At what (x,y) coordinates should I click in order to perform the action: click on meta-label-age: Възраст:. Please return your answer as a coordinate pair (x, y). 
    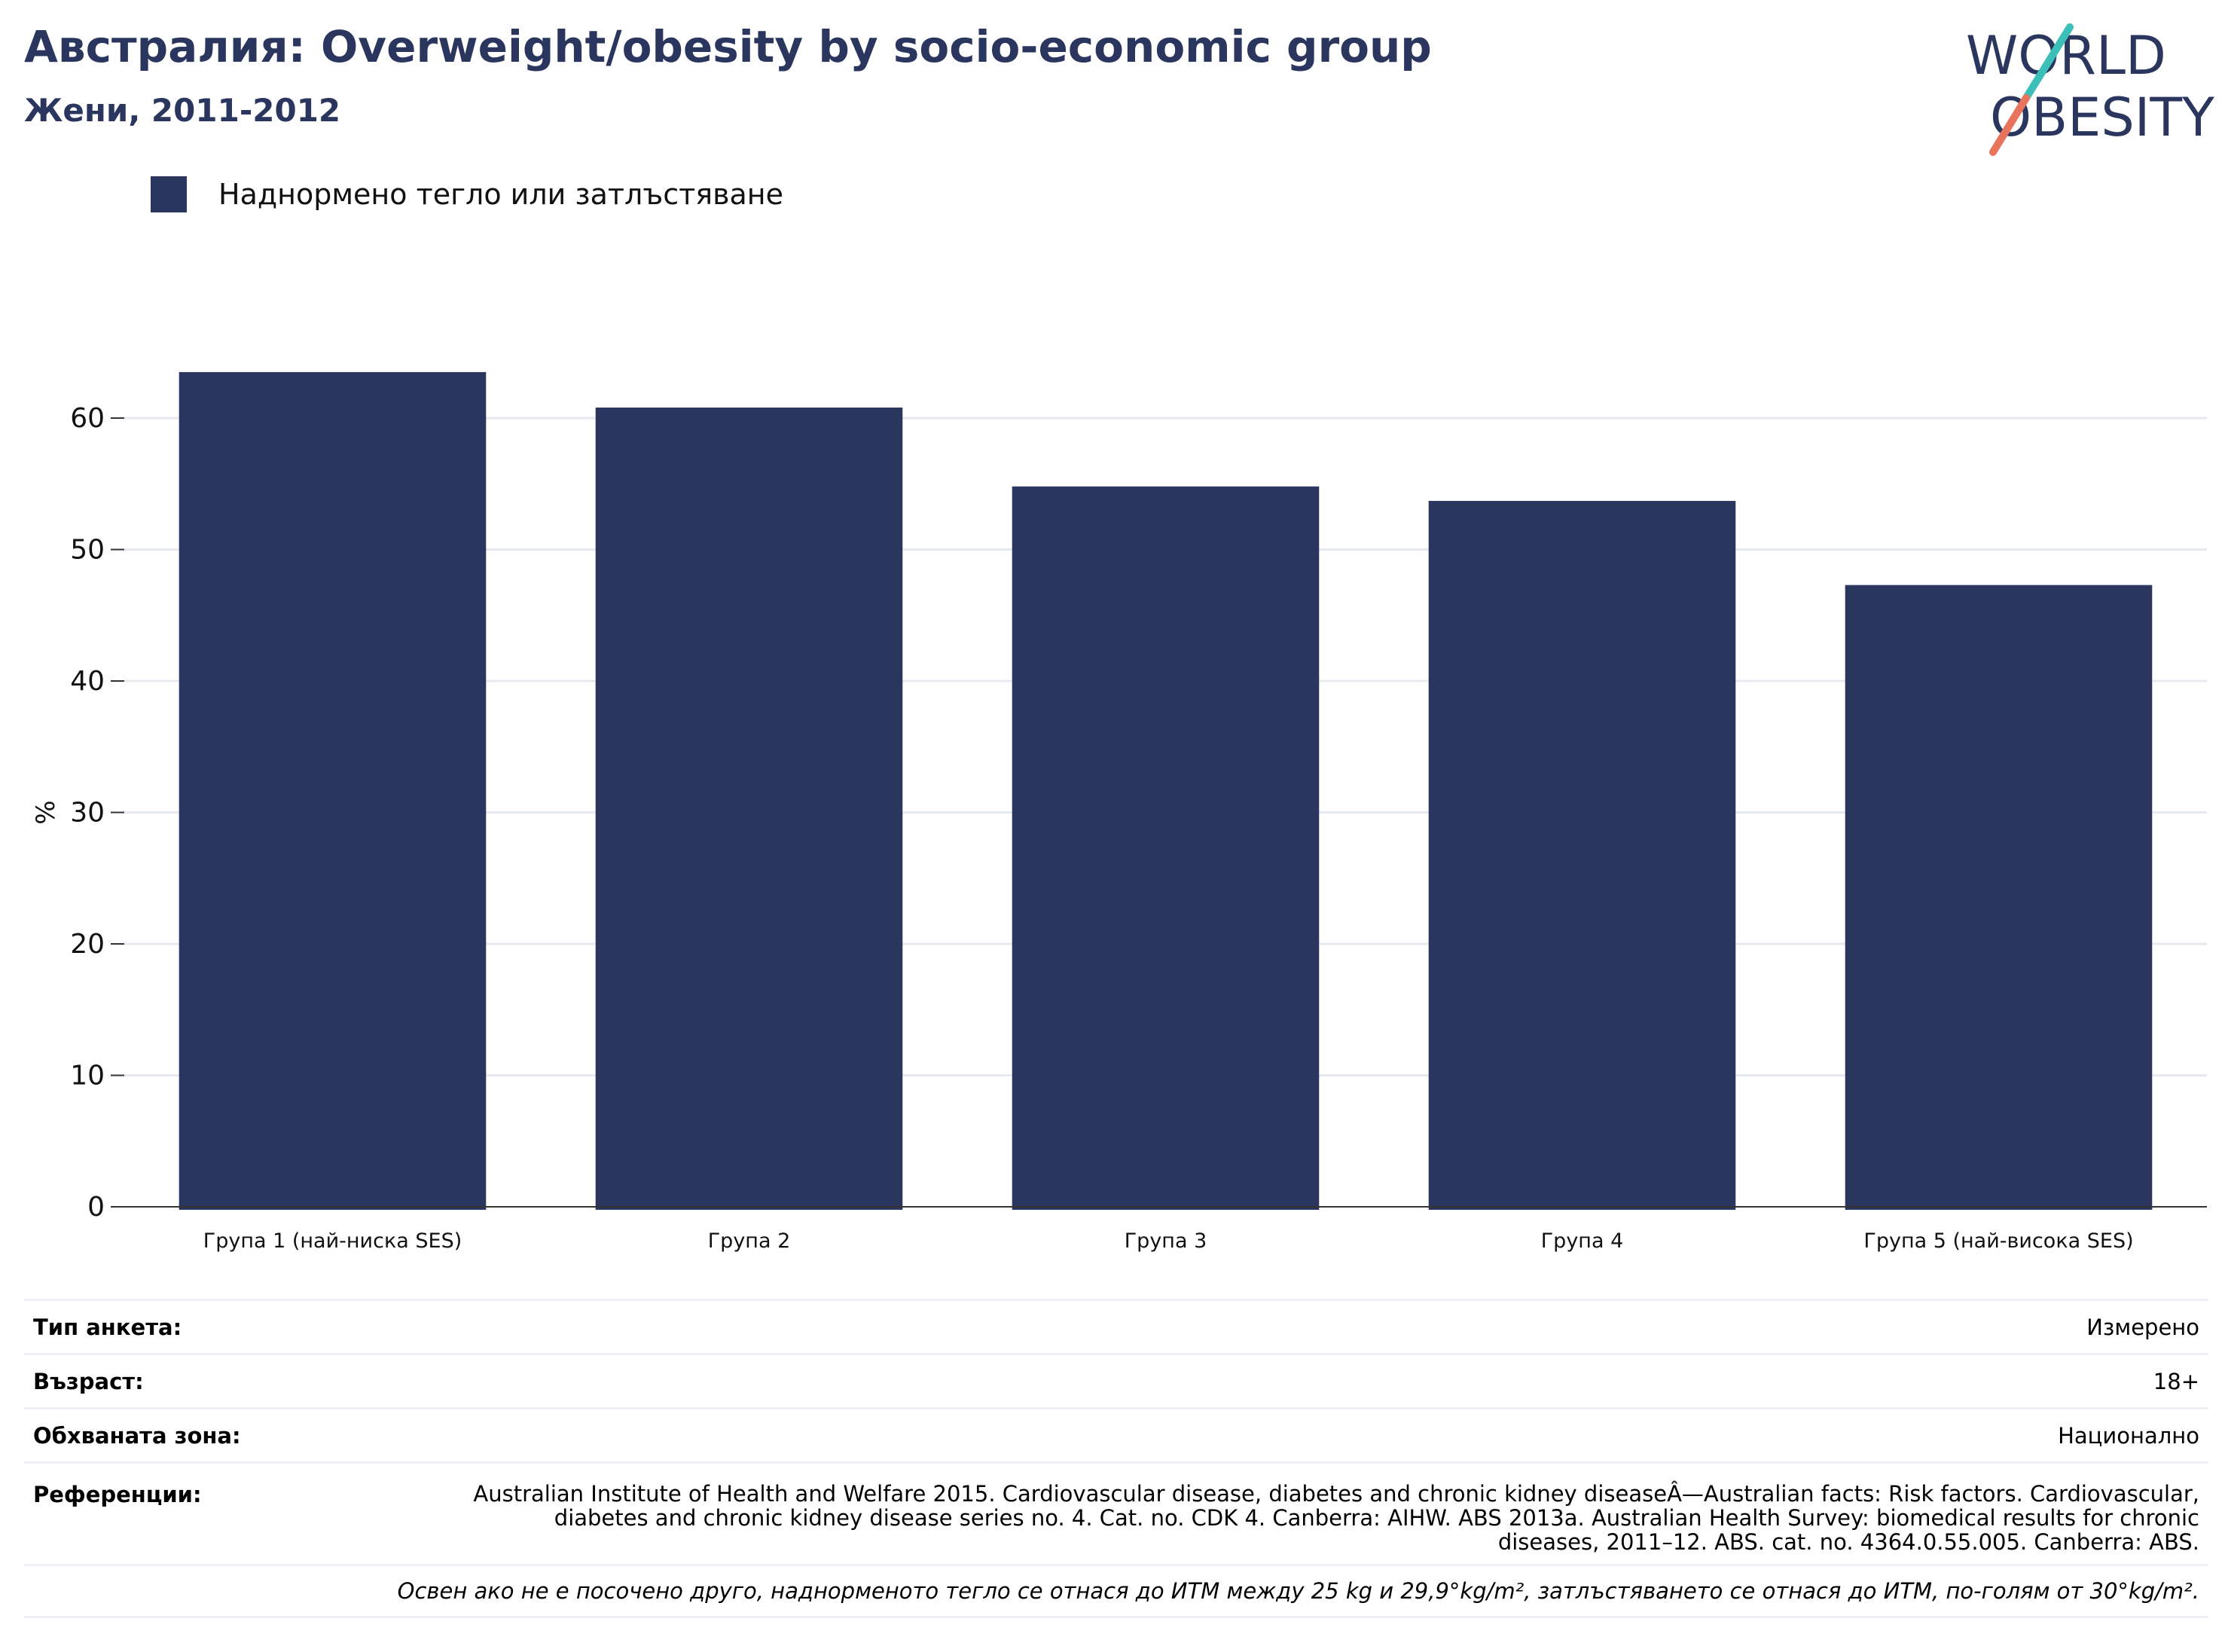
    Looking at the image, I should click on (88, 1381).